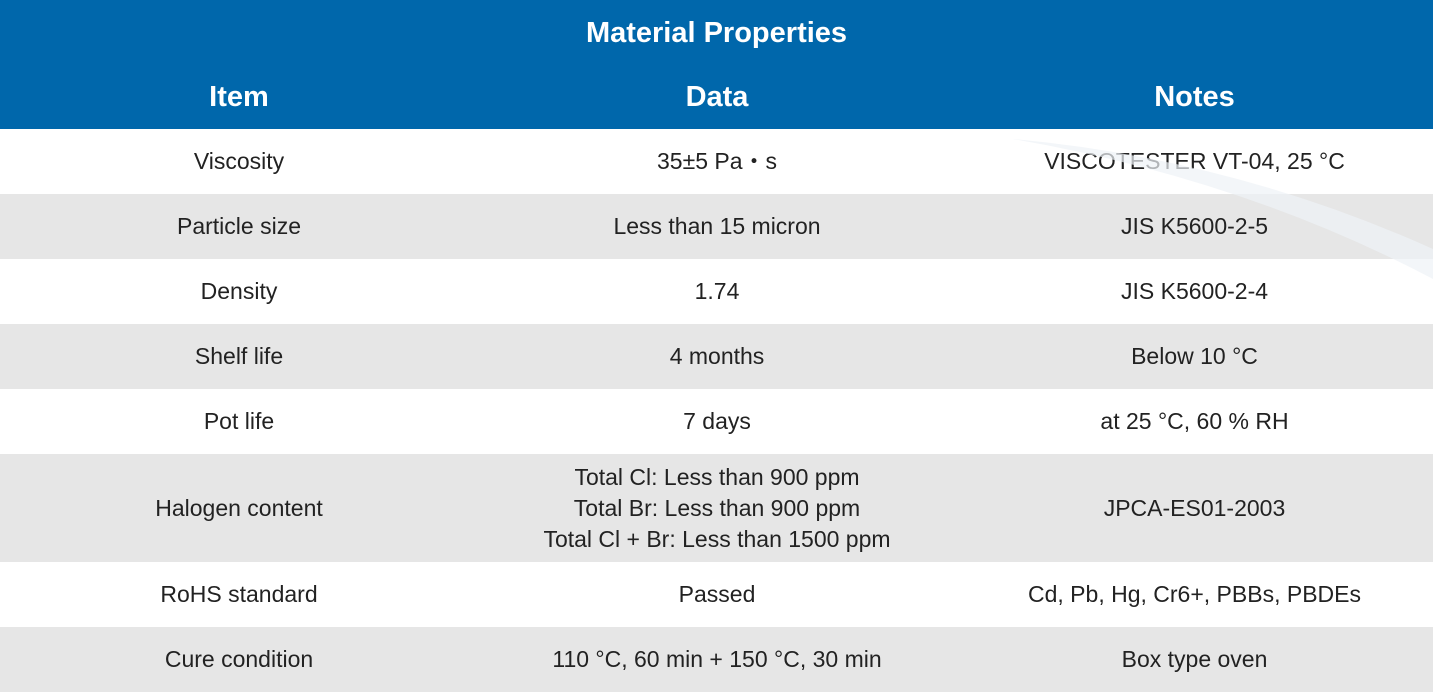  I want to click on item-cell: Particle size, so click(239, 226).